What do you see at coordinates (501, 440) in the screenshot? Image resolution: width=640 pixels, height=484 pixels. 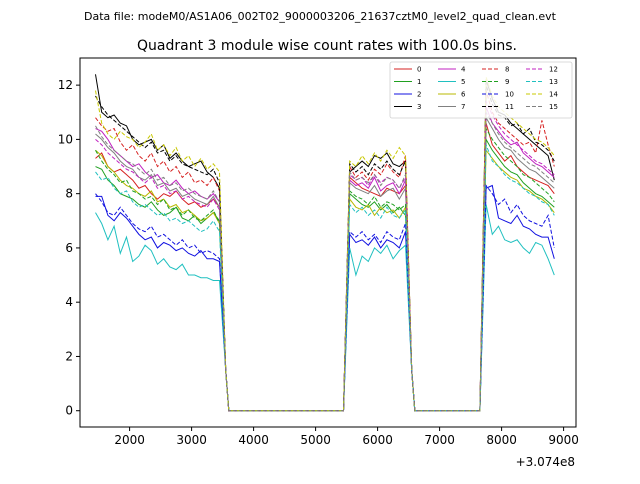 I see `x-tick-label: 8000` at bounding box center [501, 440].